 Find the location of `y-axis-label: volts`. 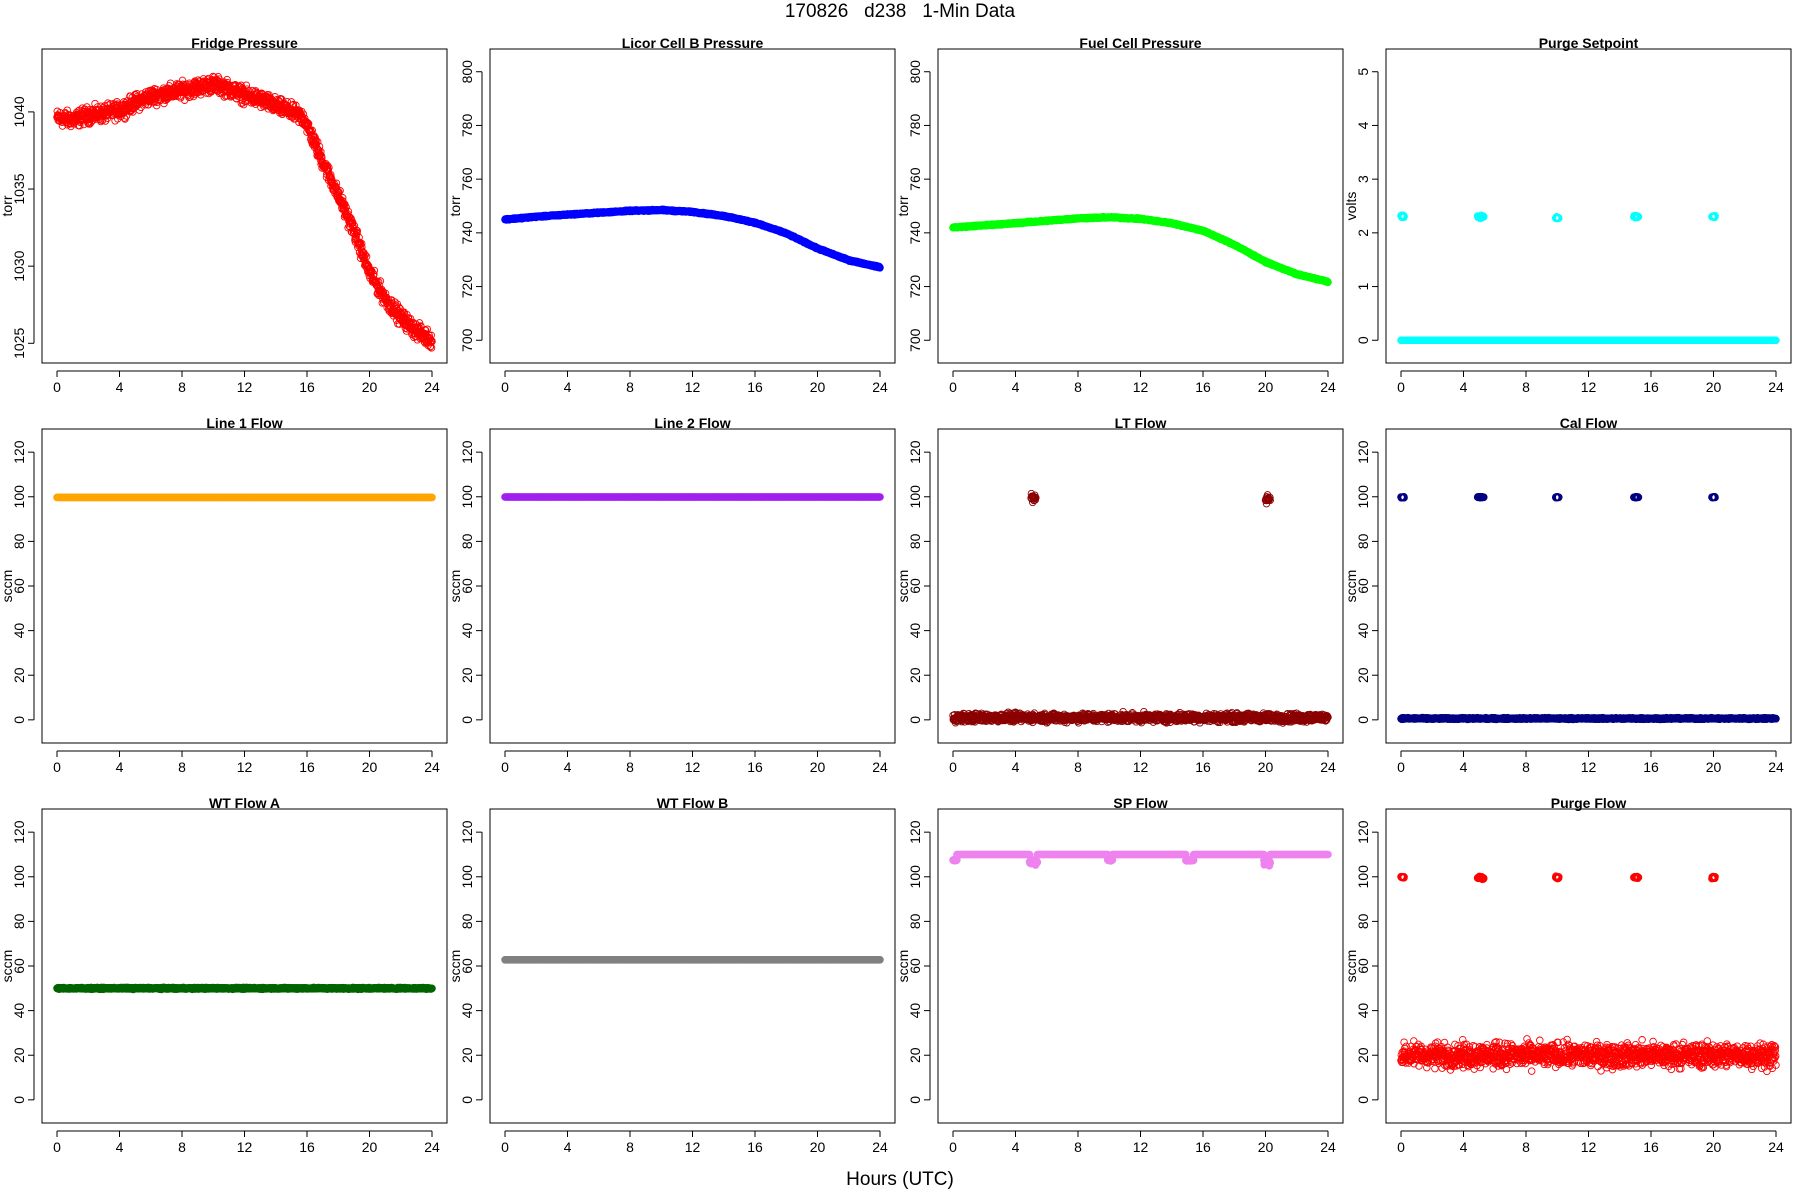

y-axis-label: volts is located at coordinates (1351, 206).